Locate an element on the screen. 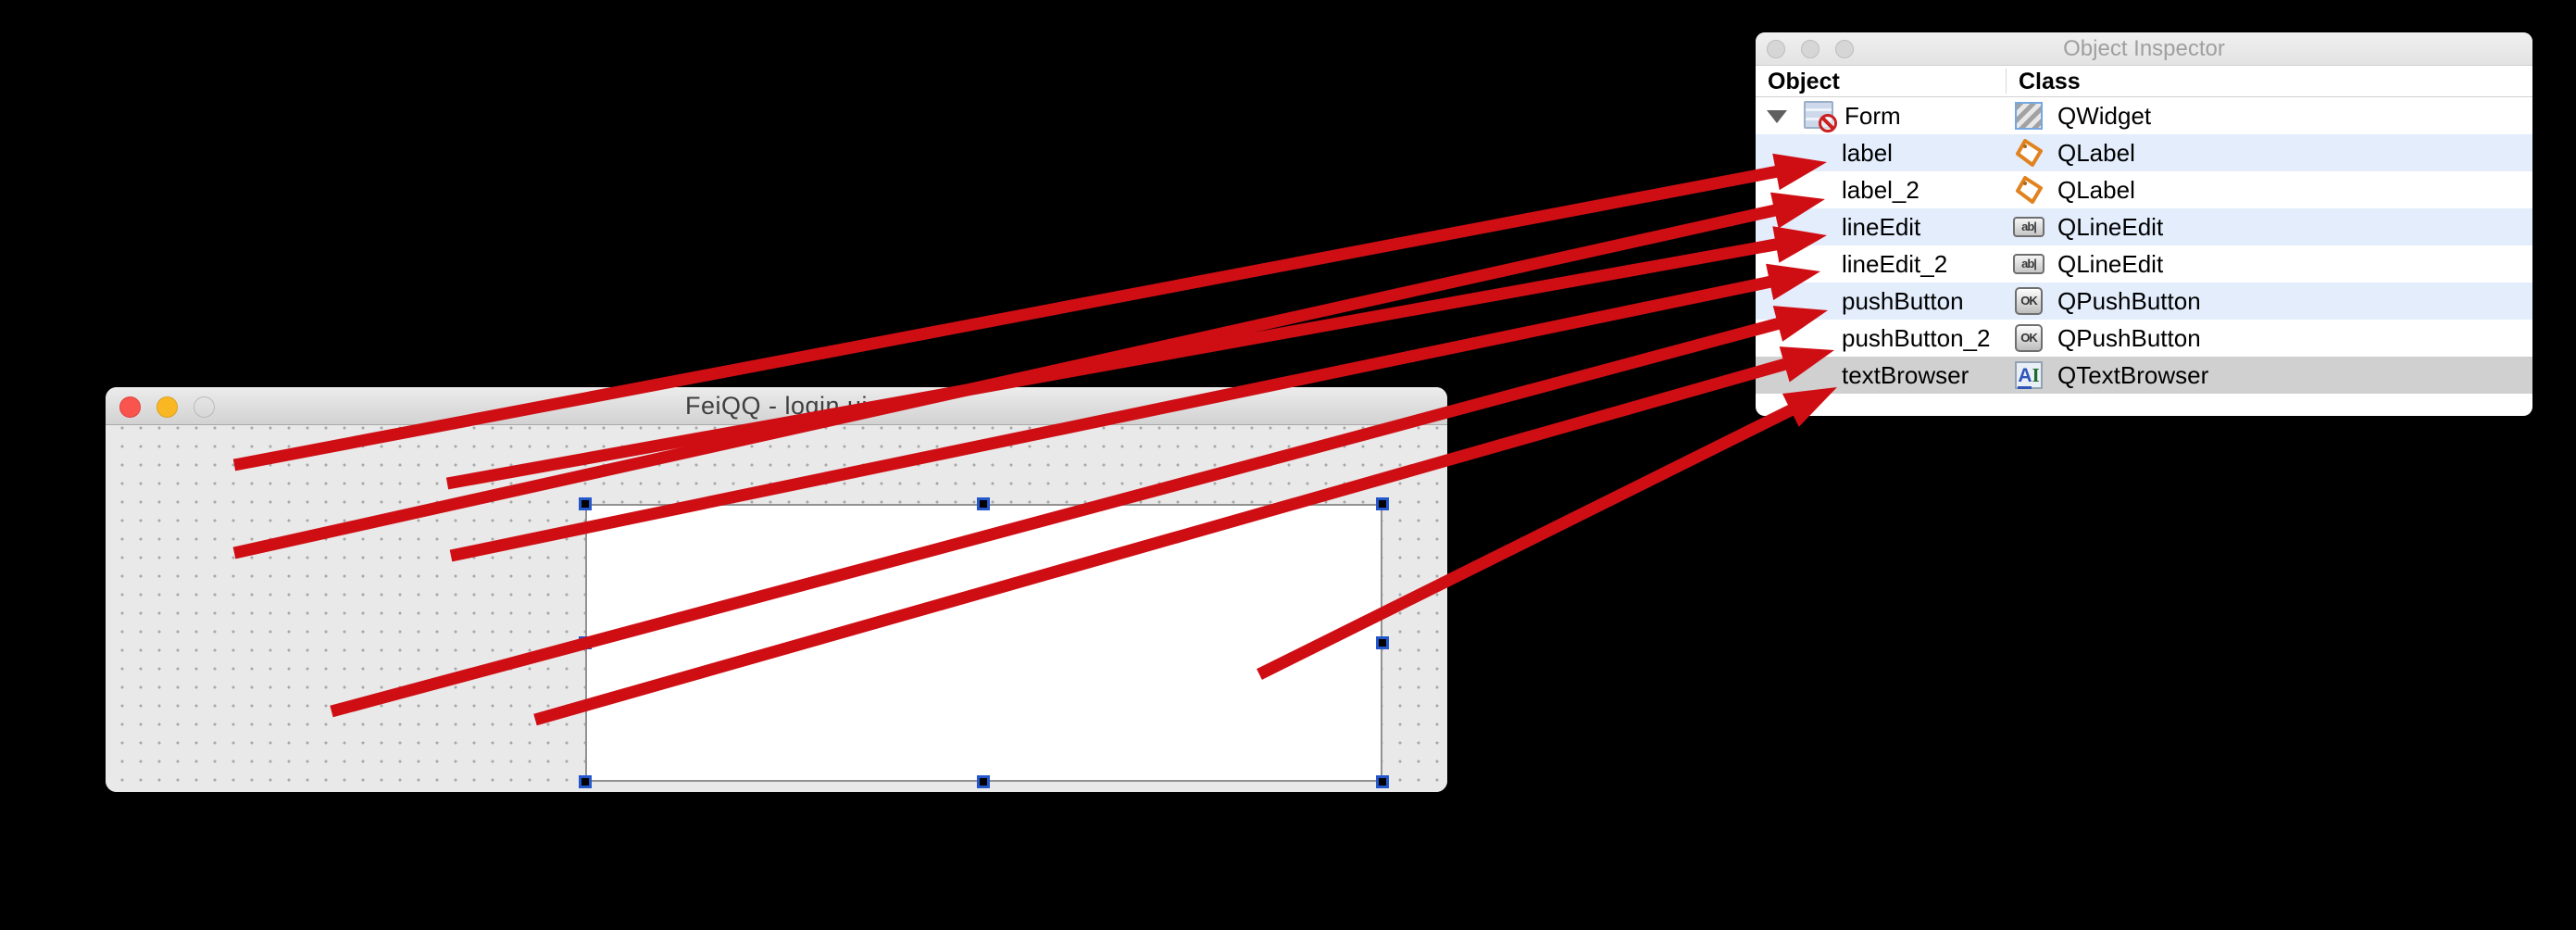  tree-row-pushbutton-2: pushButton_2 OK QPushButton is located at coordinates (2144, 338).